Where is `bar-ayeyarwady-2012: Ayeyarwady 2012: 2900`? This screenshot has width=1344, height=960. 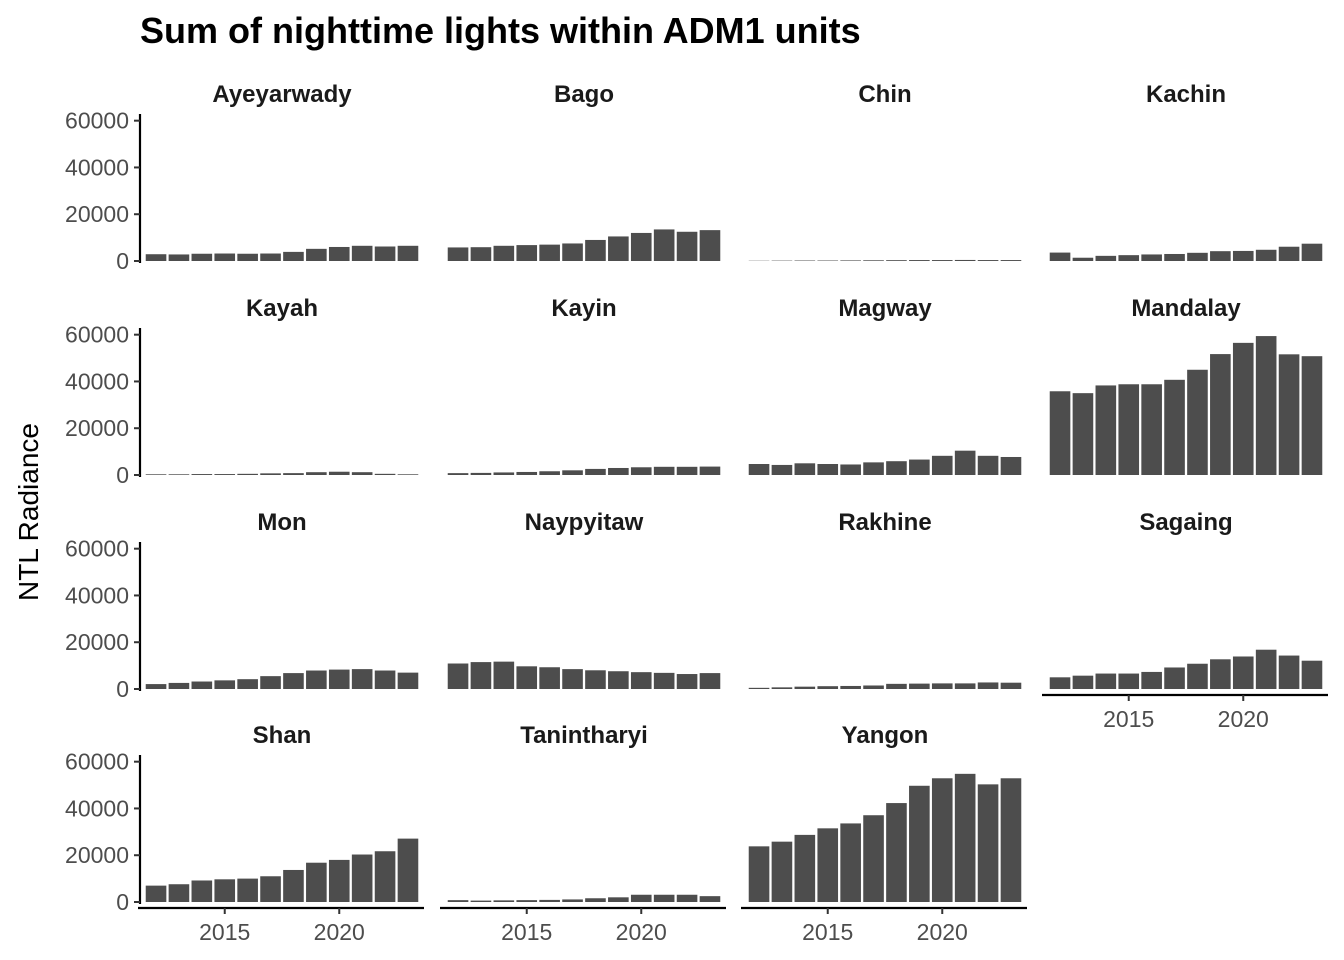 bar-ayeyarwady-2012: Ayeyarwady 2012: 2900 is located at coordinates (156, 257).